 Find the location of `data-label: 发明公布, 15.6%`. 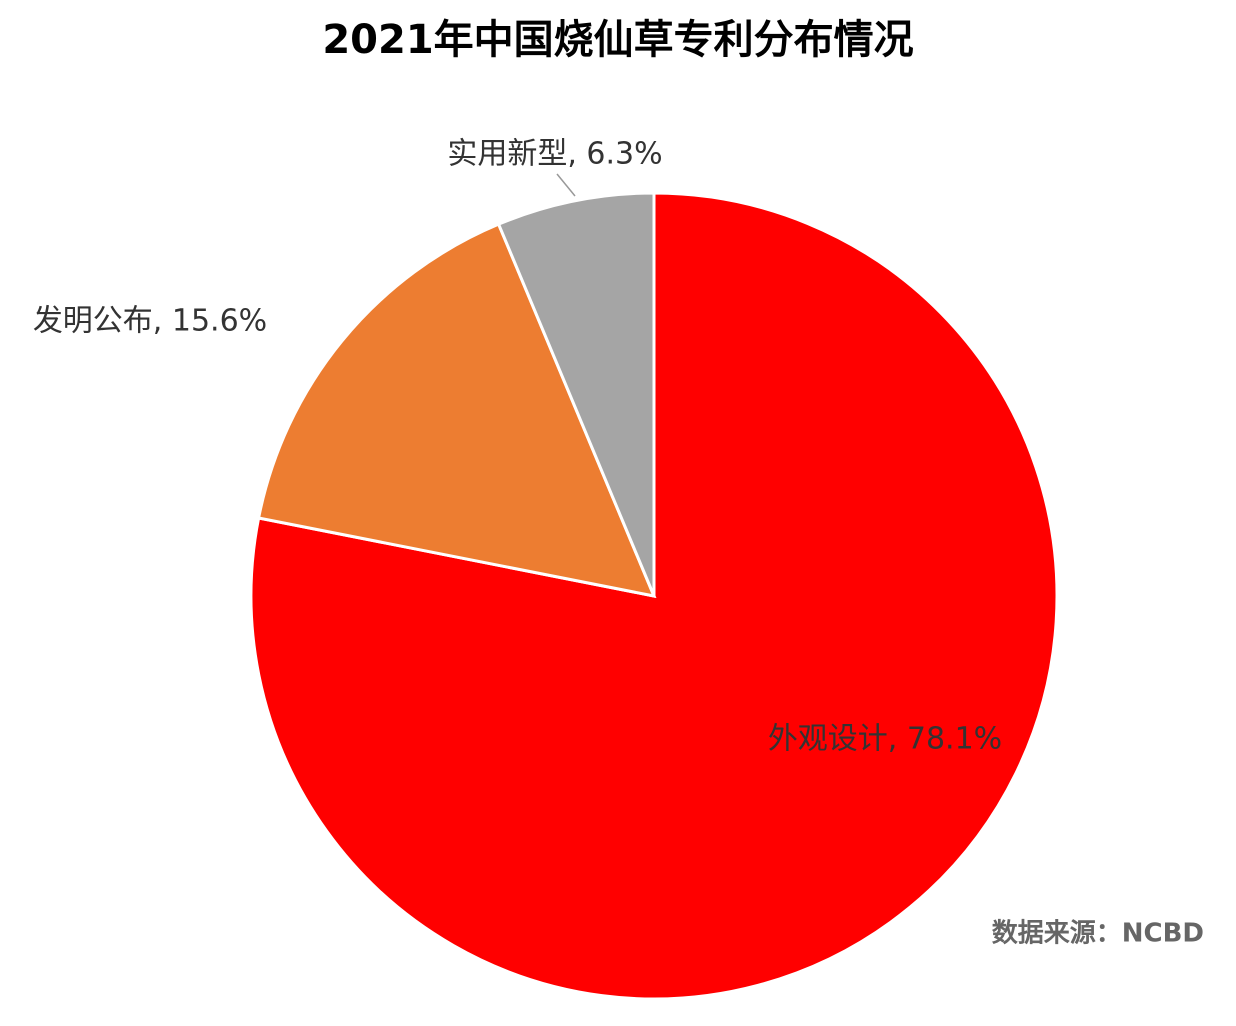

data-label: 发明公布, 15.6% is located at coordinates (150, 321).